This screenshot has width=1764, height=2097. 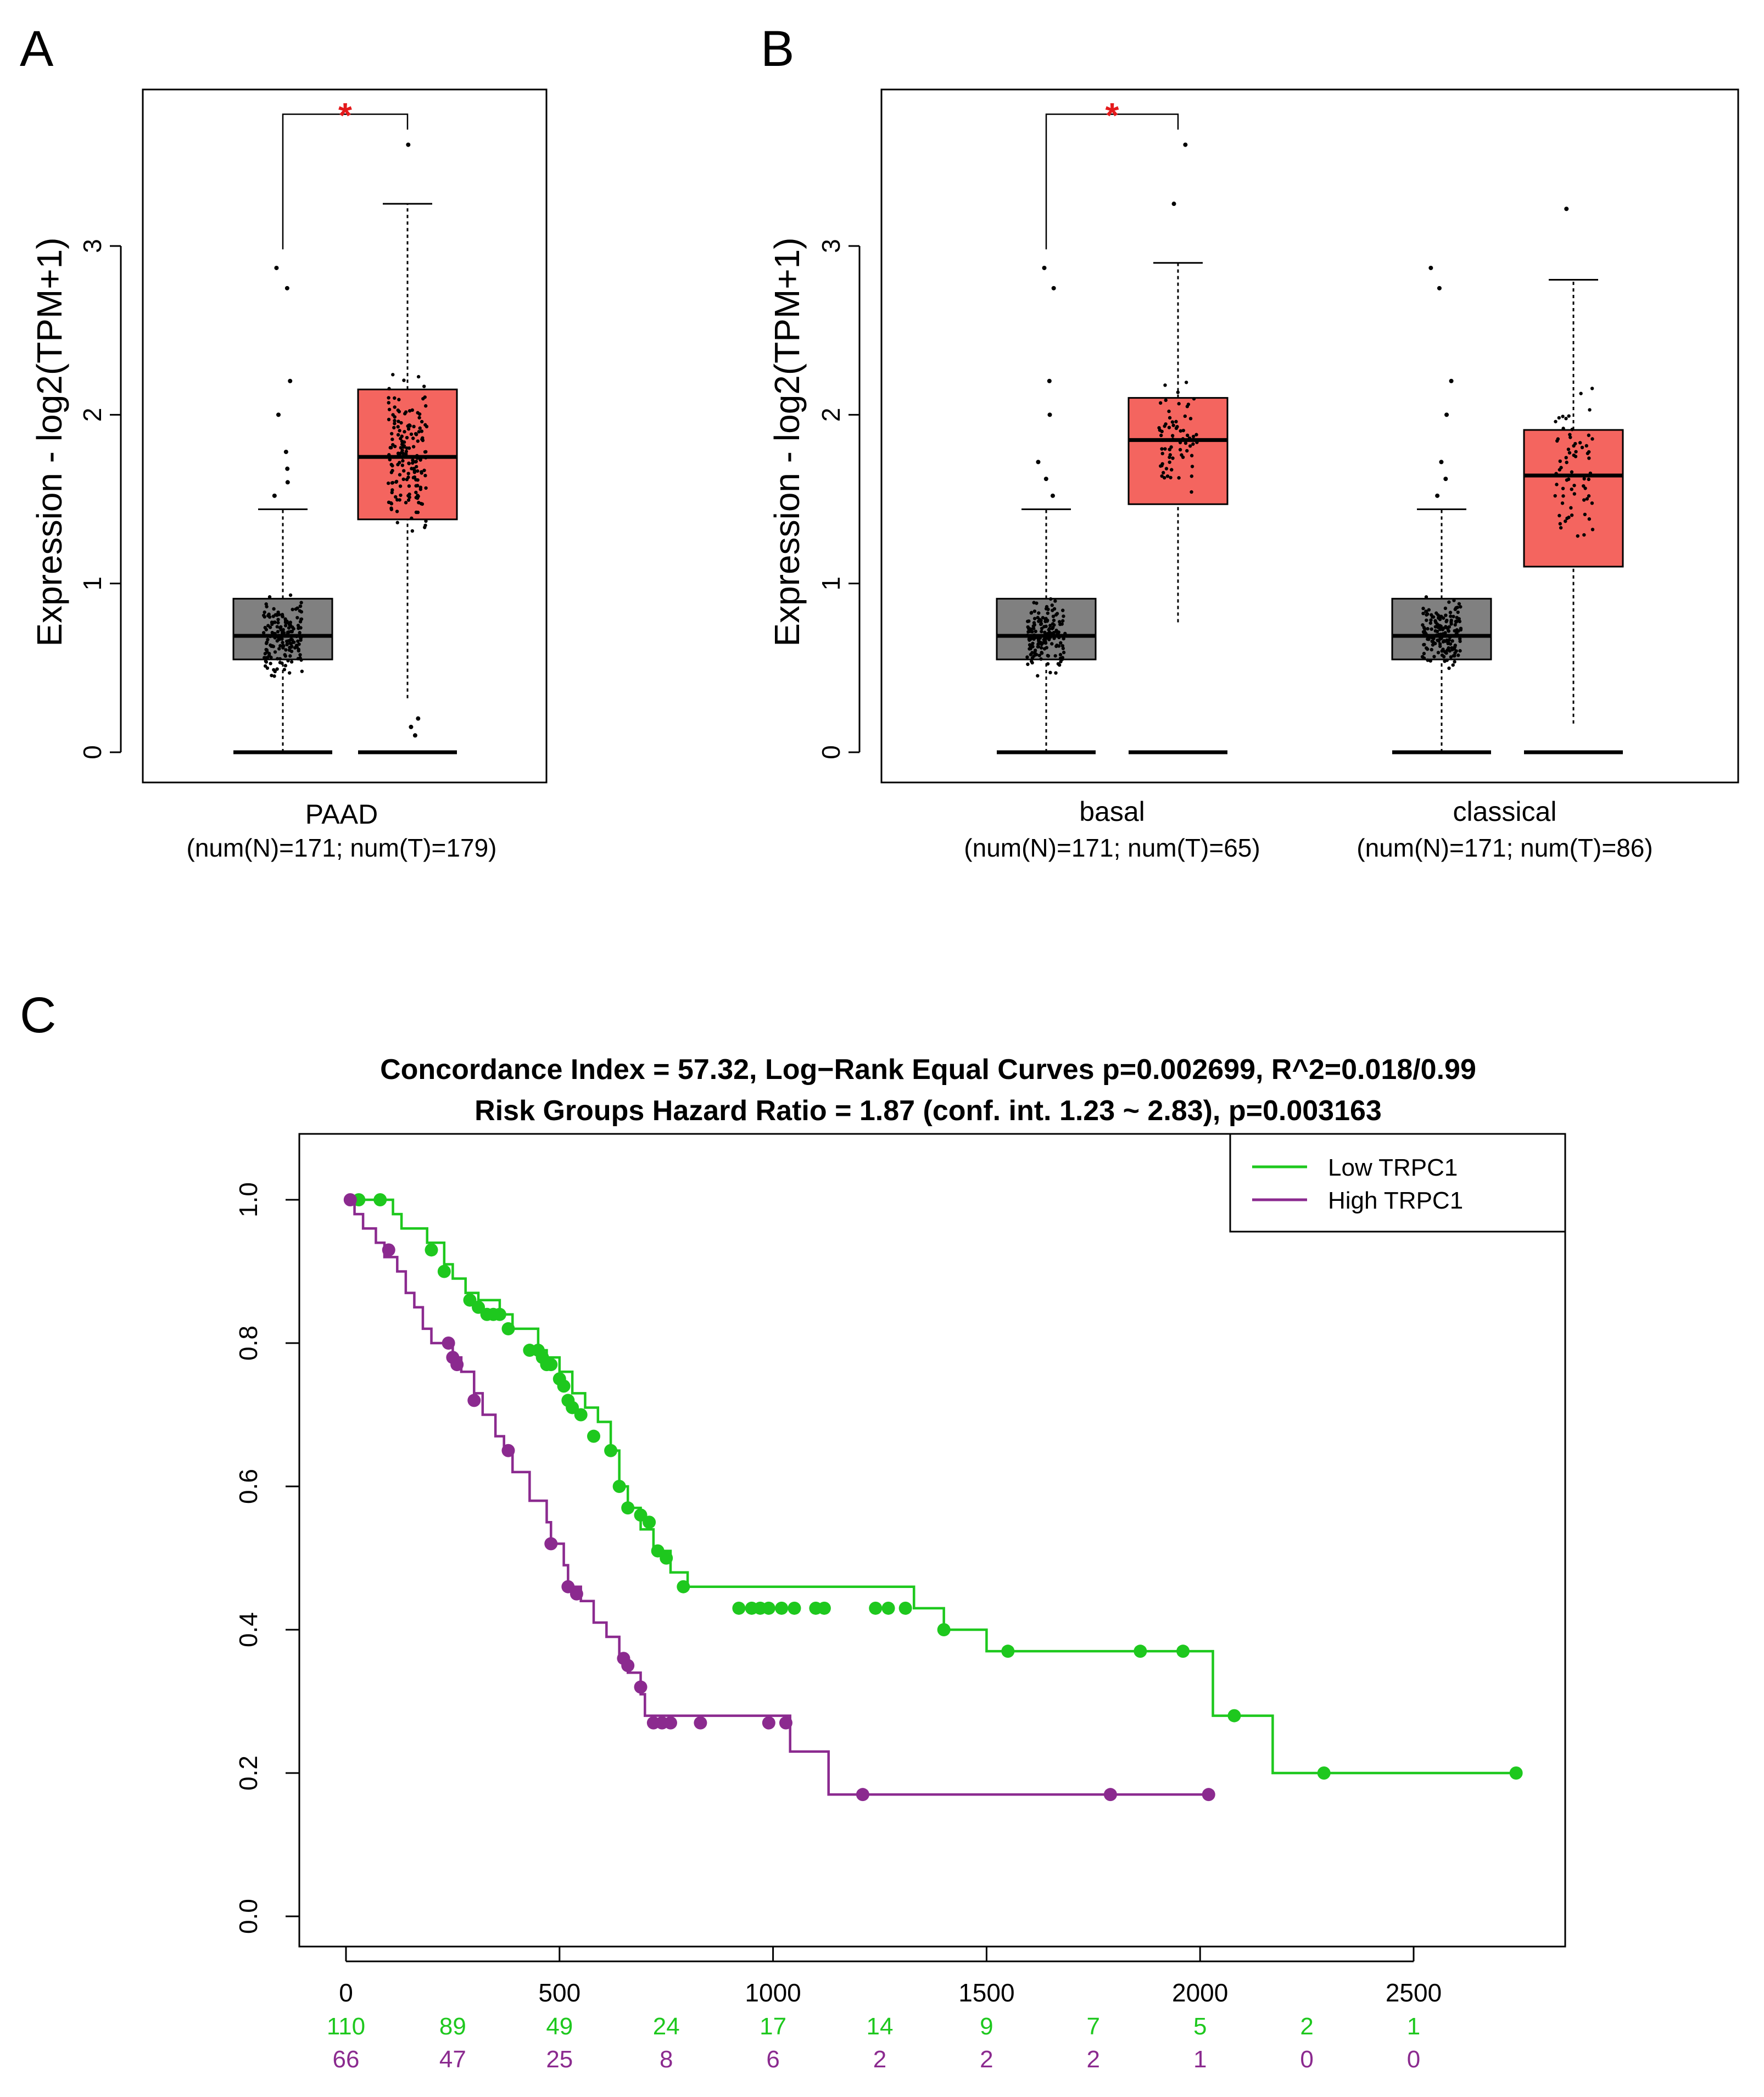 What do you see at coordinates (92, 246) in the screenshot?
I see `y-tick-label: 3` at bounding box center [92, 246].